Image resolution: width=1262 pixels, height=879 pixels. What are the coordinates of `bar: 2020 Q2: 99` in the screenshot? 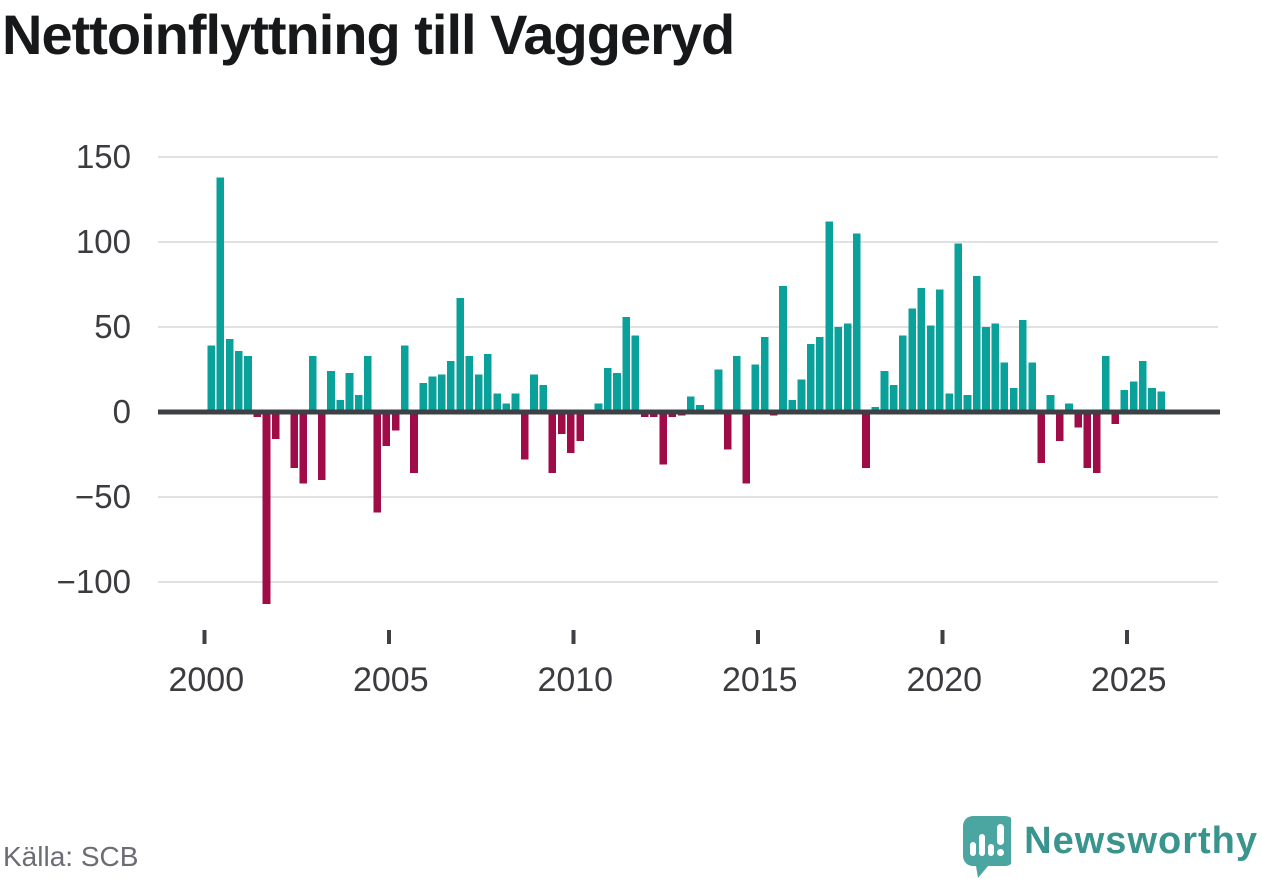 It's located at (958, 327).